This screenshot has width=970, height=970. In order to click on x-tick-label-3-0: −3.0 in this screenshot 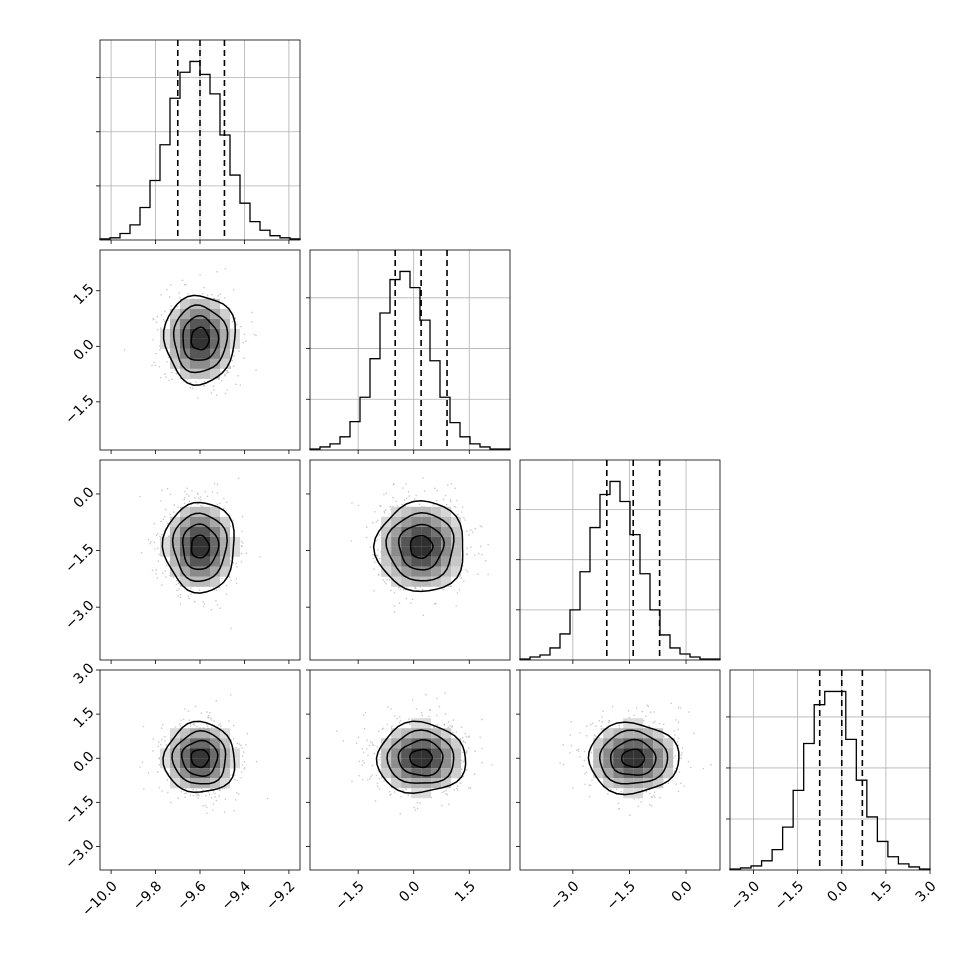, I will do `click(745, 895)`.